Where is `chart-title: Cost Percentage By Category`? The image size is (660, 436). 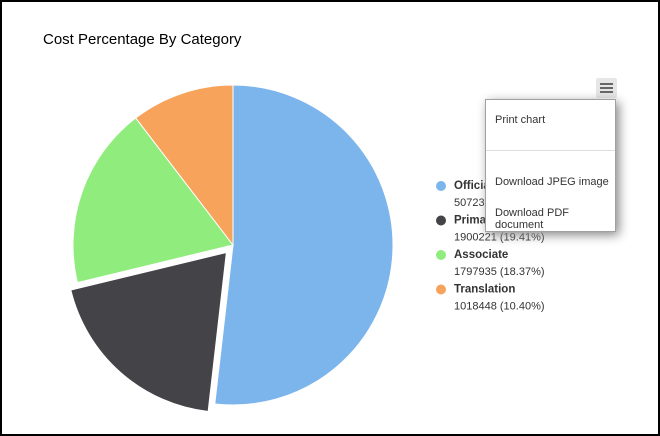 chart-title: Cost Percentage By Category is located at coordinates (142, 39).